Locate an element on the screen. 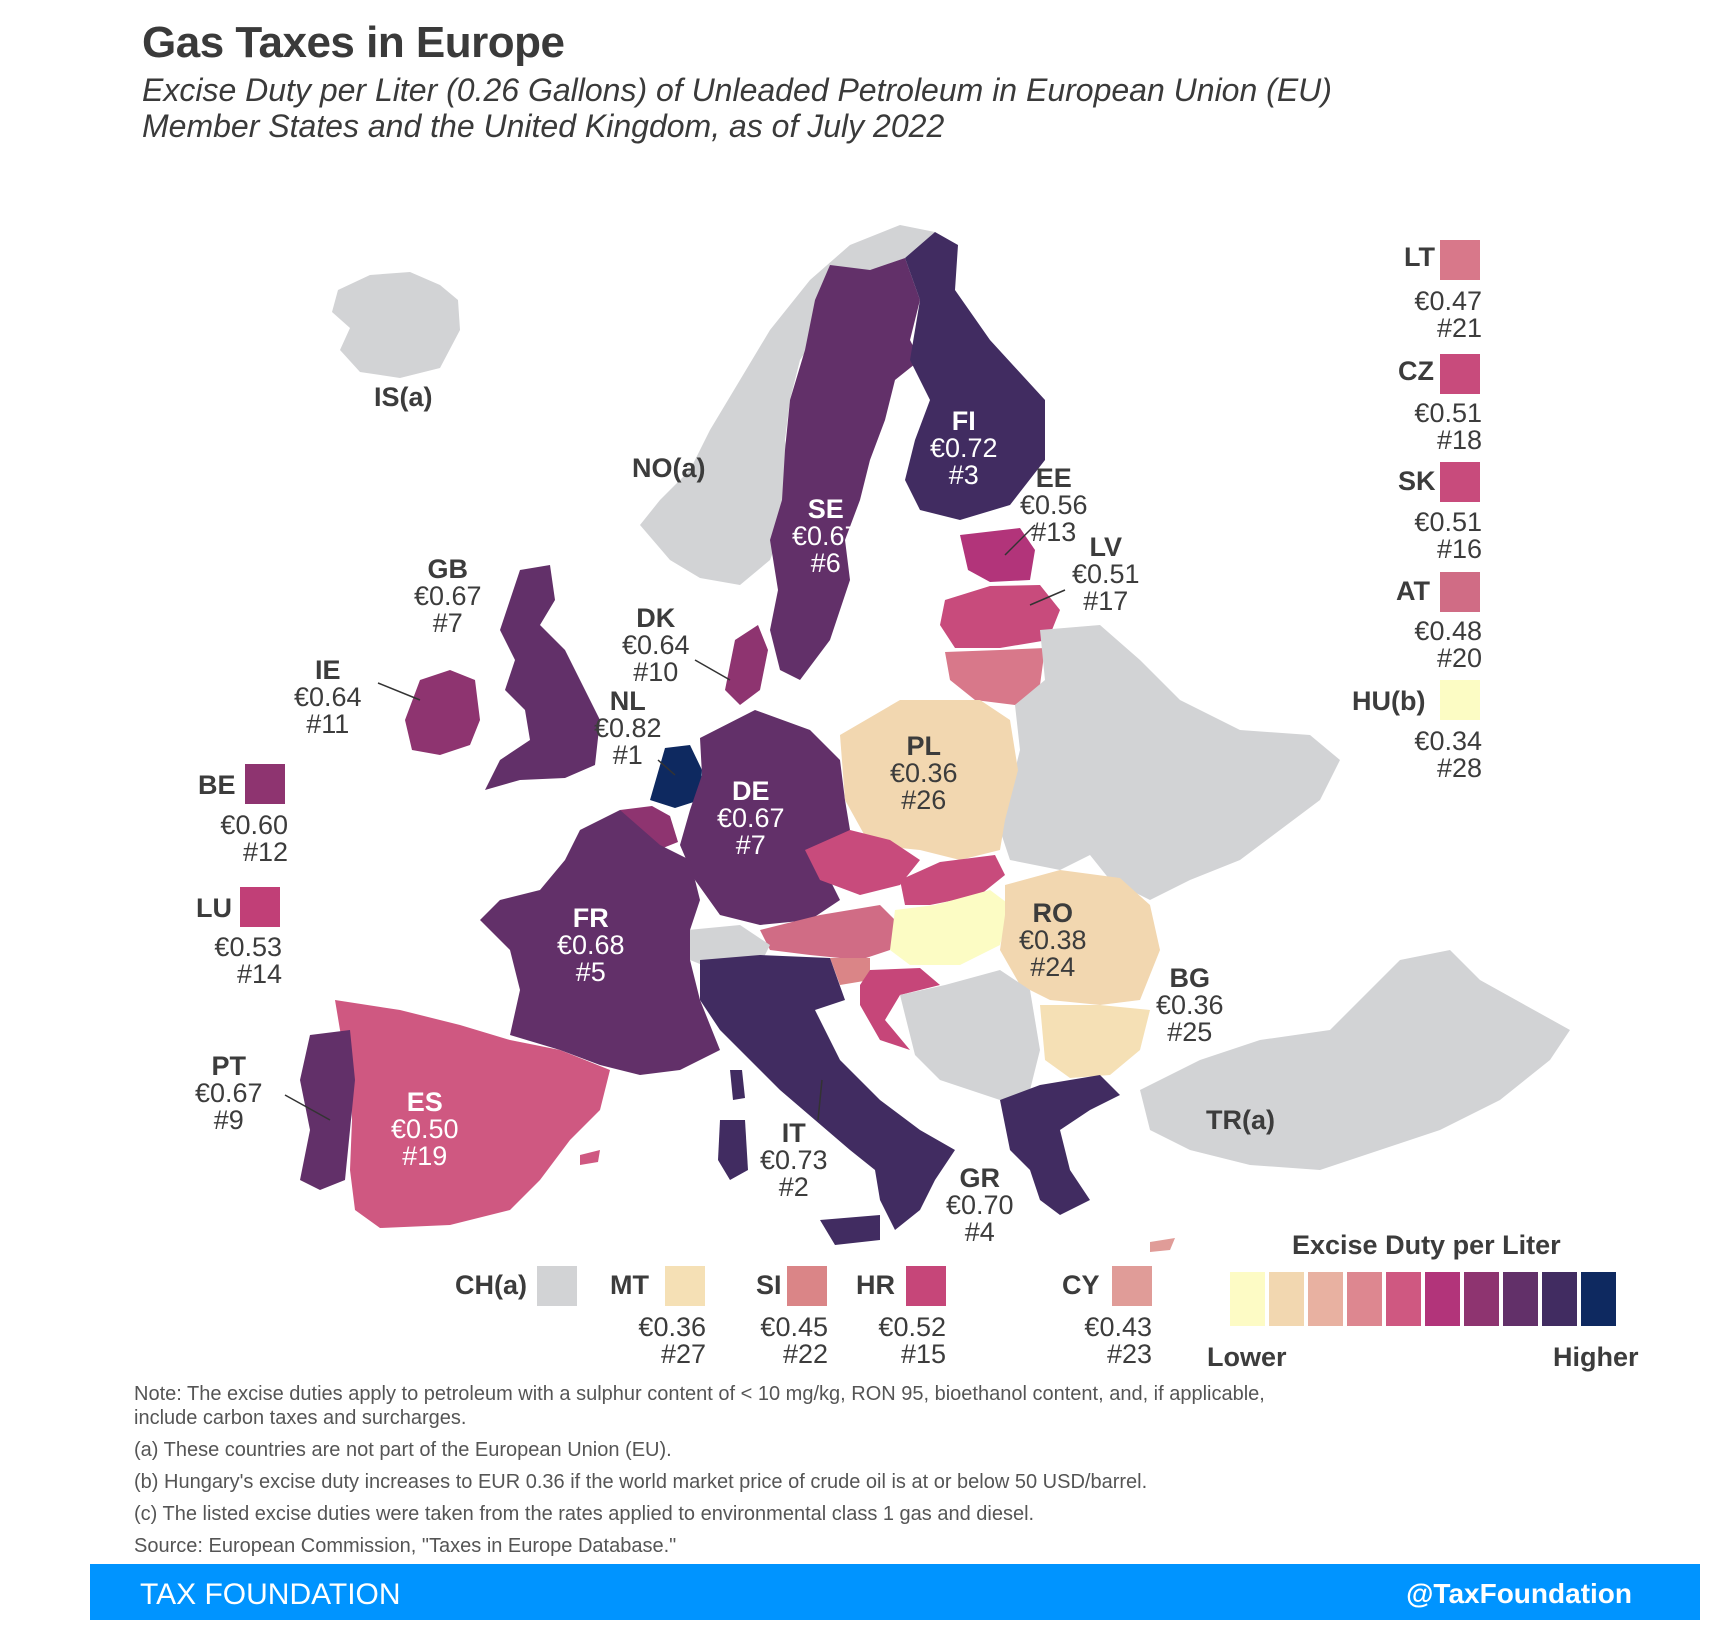 The height and width of the screenshot is (1648, 1732). side-at-code: AT is located at coordinates (1413, 591).